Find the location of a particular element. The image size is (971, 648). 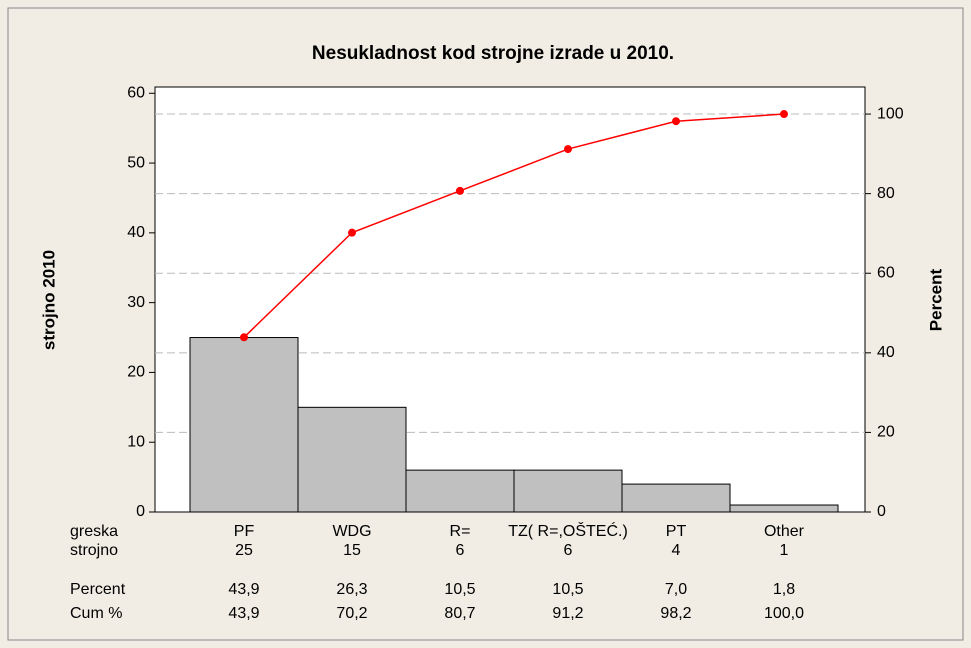

percent-label: 26,3 is located at coordinates (351, 589).